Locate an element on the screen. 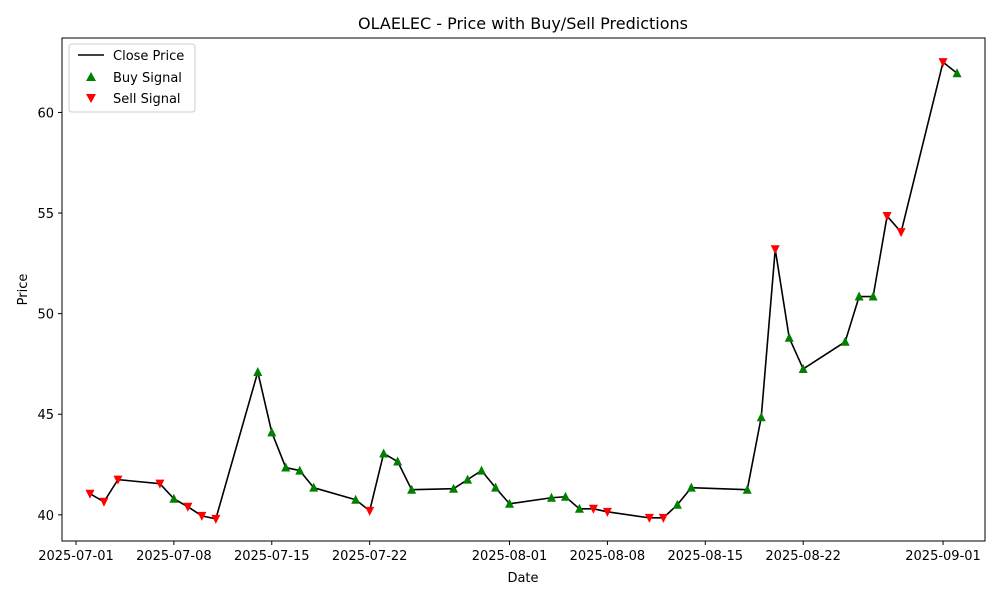 Image resolution: width=1000 pixels, height=600 pixels. legend-box is located at coordinates (132, 78).